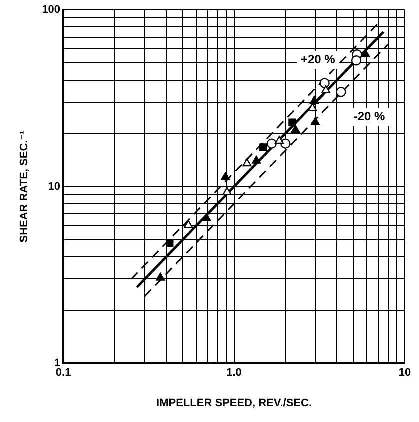  I want to click on x-axis-title: IMPELLER SPEED, REV./SEC., so click(234, 403).